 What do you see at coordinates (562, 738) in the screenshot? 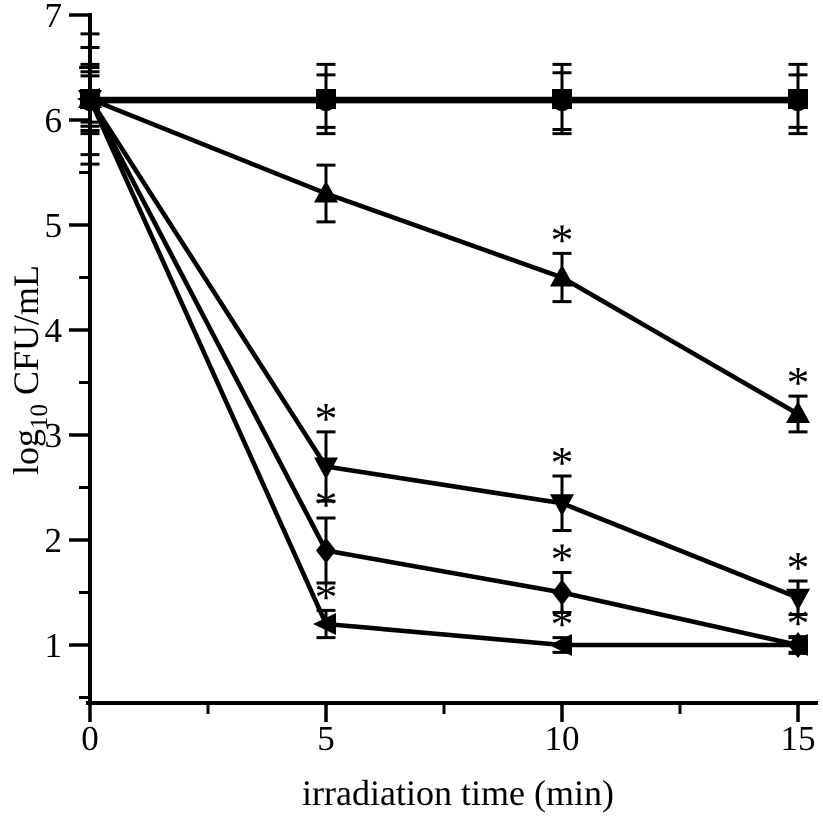
I see `x-tick-label: 10` at bounding box center [562, 738].